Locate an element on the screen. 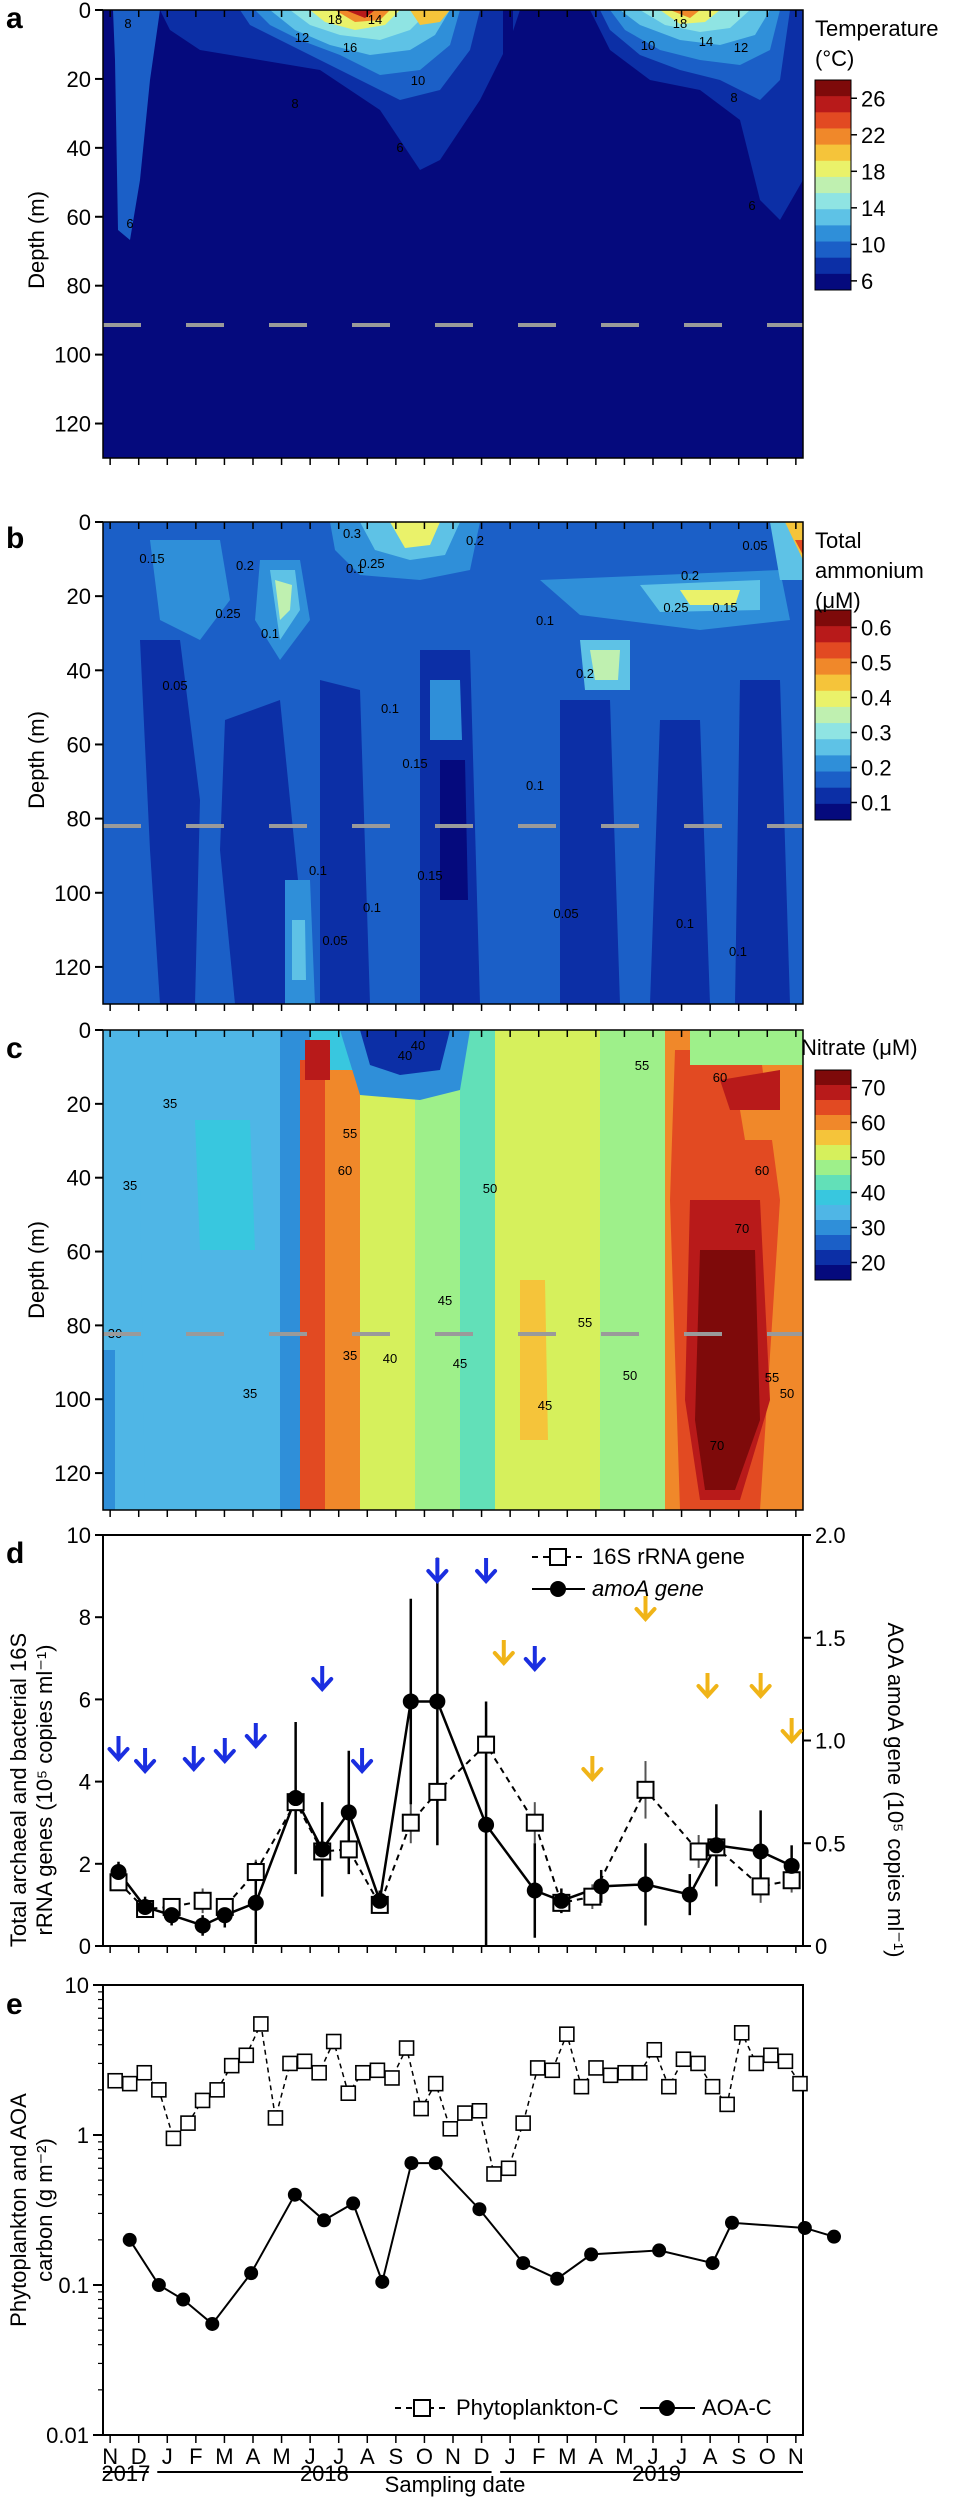  contour-label: 70 is located at coordinates (742, 1228).